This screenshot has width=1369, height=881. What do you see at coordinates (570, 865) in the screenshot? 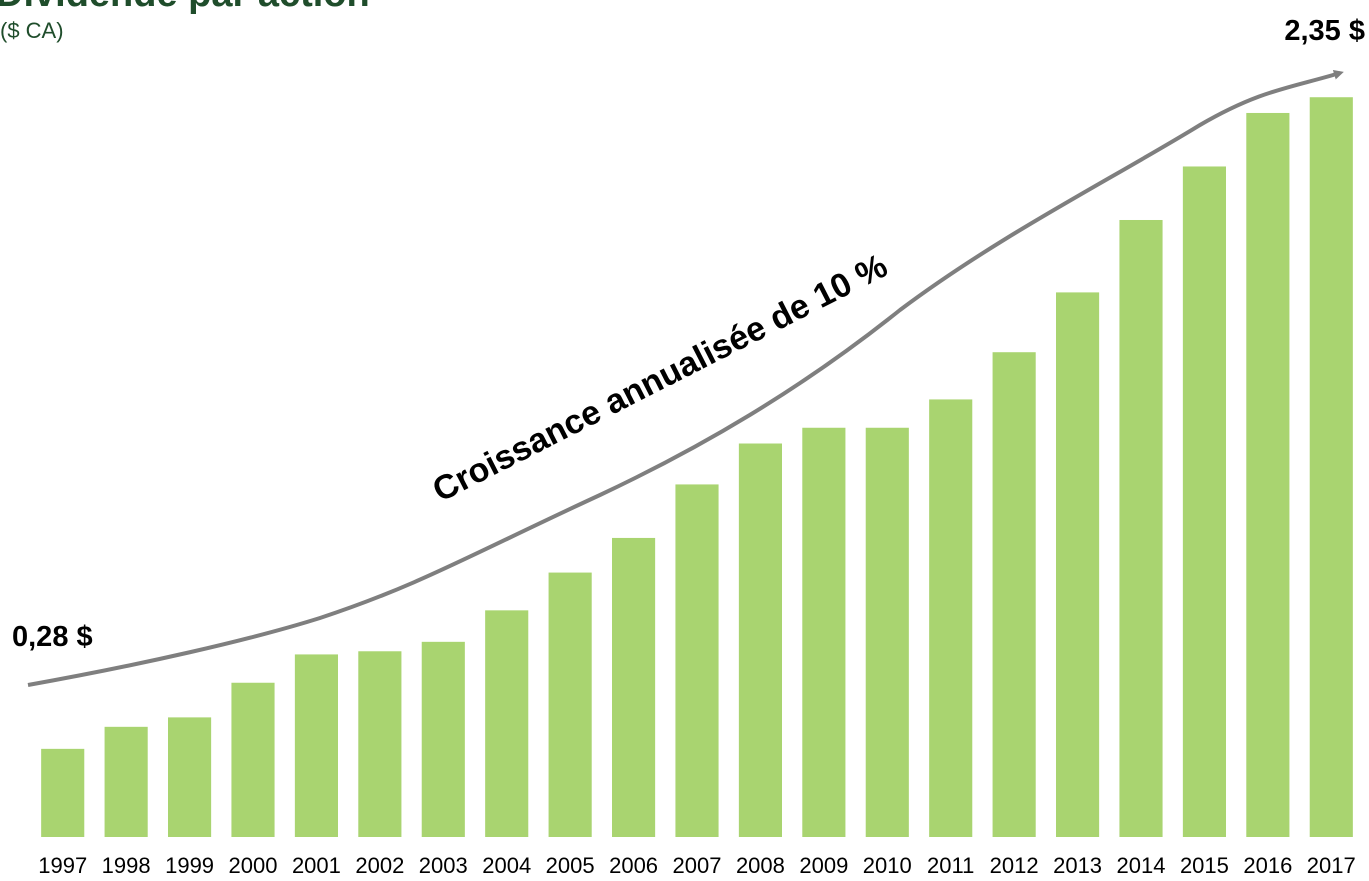
I see `x-tick-label: 2005` at bounding box center [570, 865].